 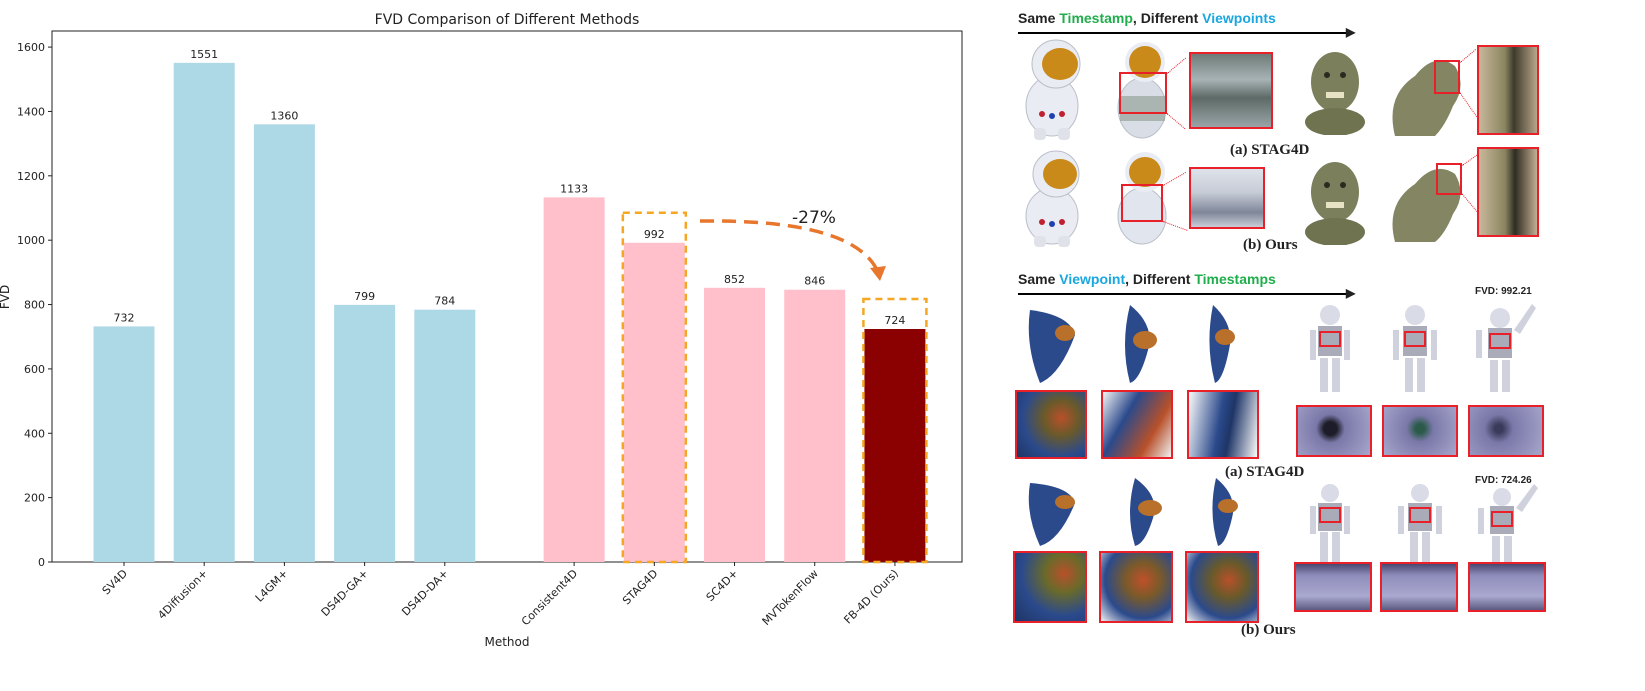 What do you see at coordinates (654, 234) in the screenshot?
I see `bar-value-label: 992` at bounding box center [654, 234].